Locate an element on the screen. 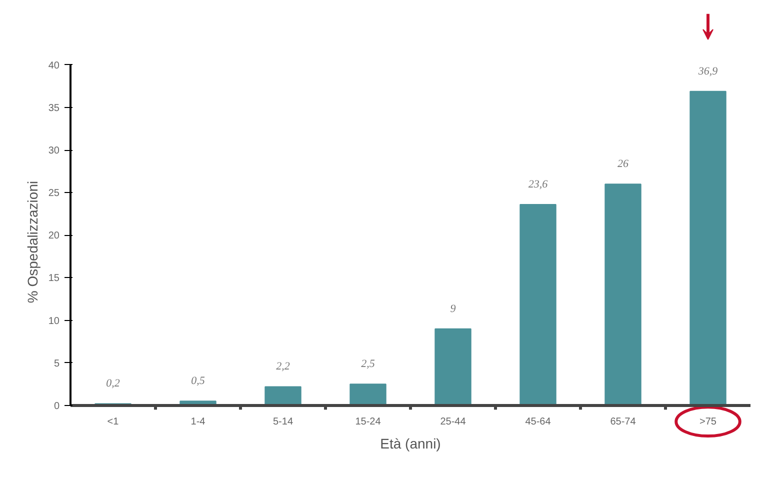 Image resolution: width=780 pixels, height=490 pixels. y-tick-label: 15 is located at coordinates (54, 278).